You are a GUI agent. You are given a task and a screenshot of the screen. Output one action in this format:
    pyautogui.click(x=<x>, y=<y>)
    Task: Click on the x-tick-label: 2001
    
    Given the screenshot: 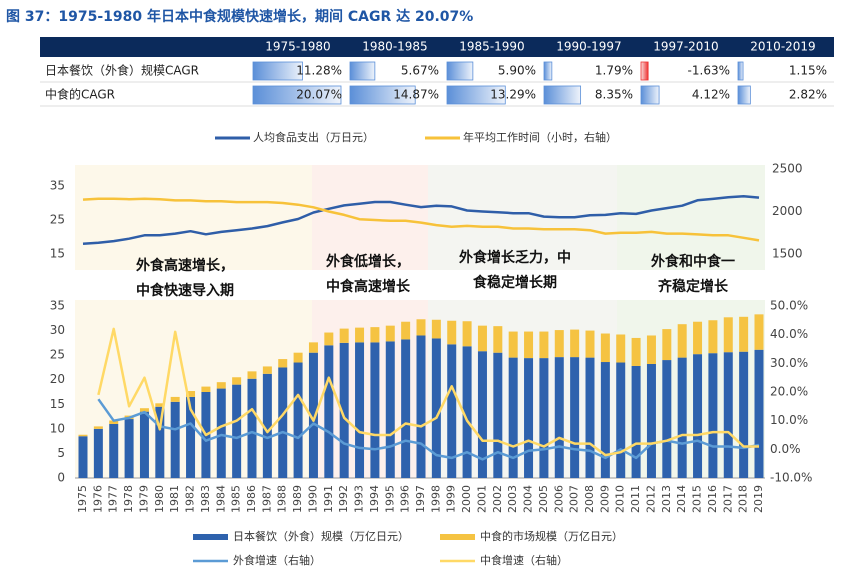 What is the action you would take?
    pyautogui.click(x=481, y=499)
    